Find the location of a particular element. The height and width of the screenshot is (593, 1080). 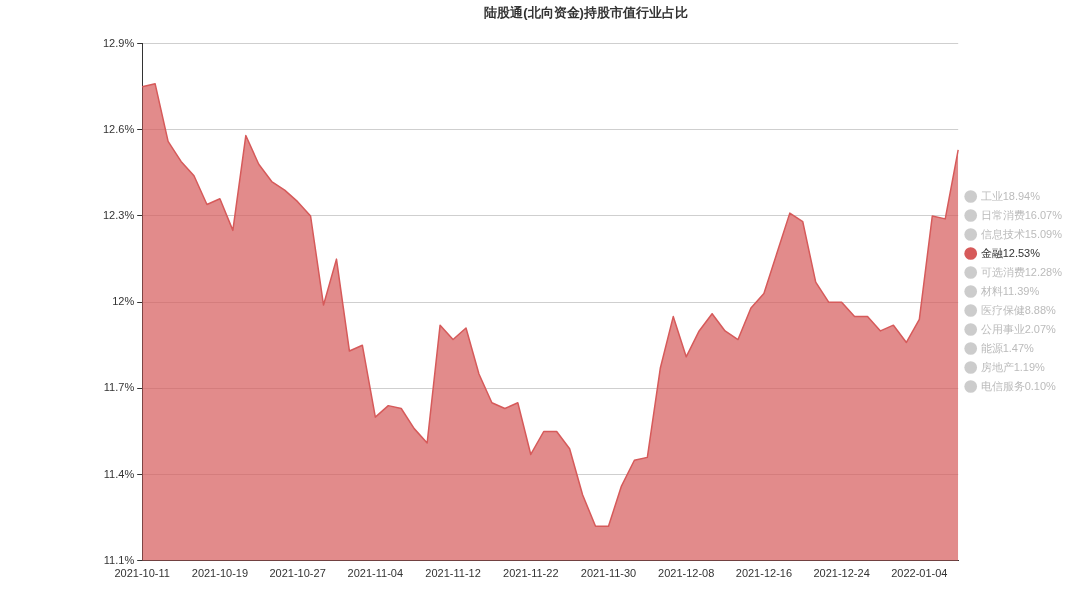

x-tick-label: 2021-11-22 is located at coordinates (531, 573).